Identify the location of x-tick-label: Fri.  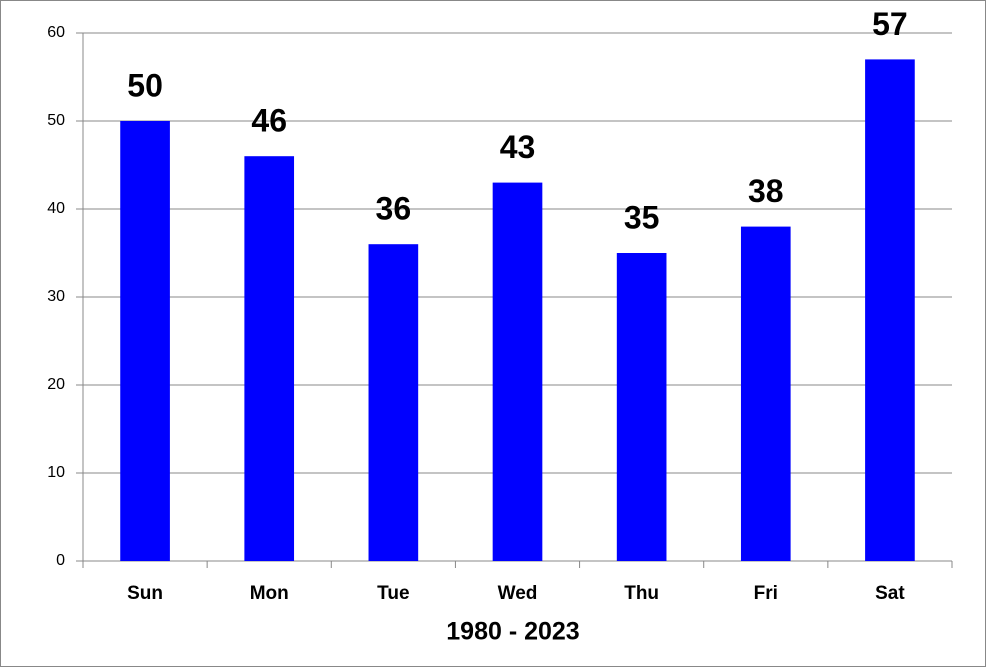
(766, 593).